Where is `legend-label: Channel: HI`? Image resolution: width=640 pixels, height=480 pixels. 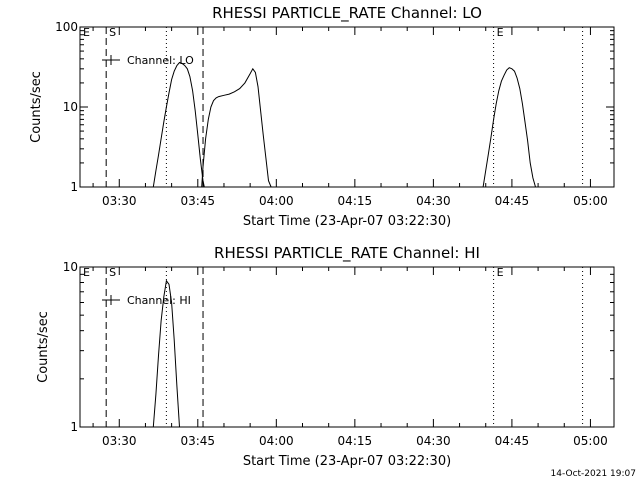 legend-label: Channel: HI is located at coordinates (159, 300).